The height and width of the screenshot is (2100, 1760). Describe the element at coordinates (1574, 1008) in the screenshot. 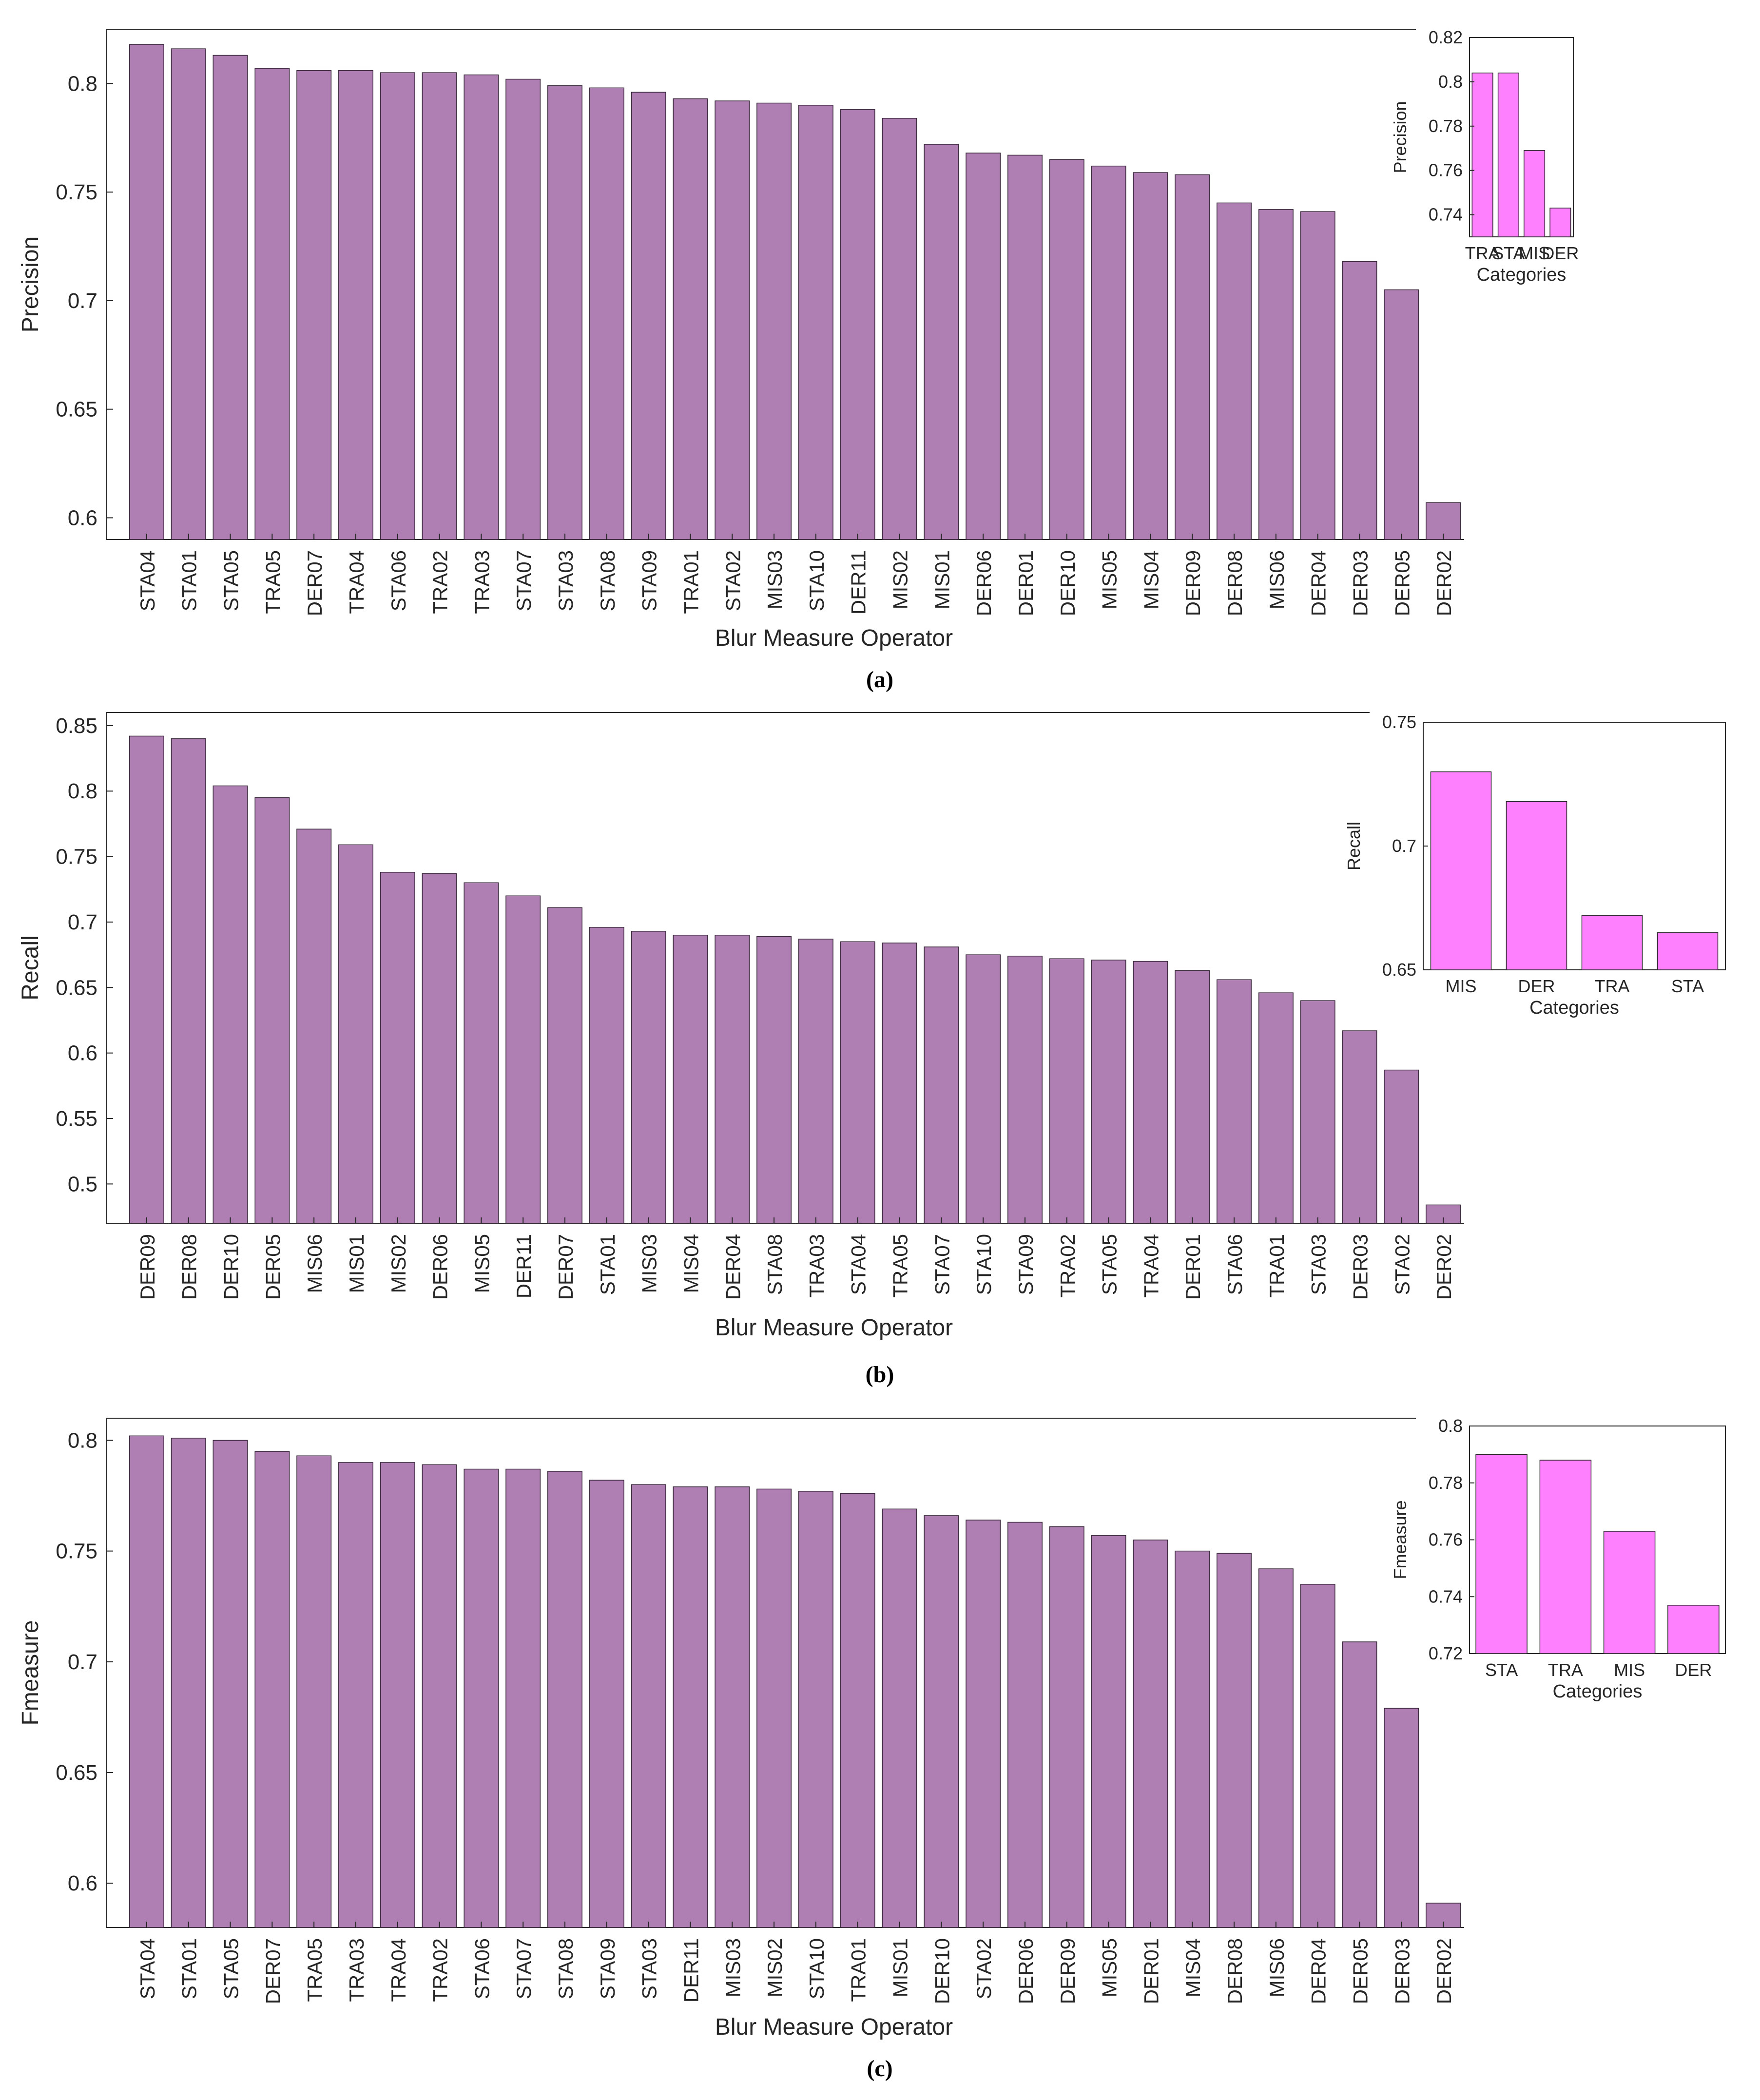

I see `inset-x-axis-label: Categories` at that location.